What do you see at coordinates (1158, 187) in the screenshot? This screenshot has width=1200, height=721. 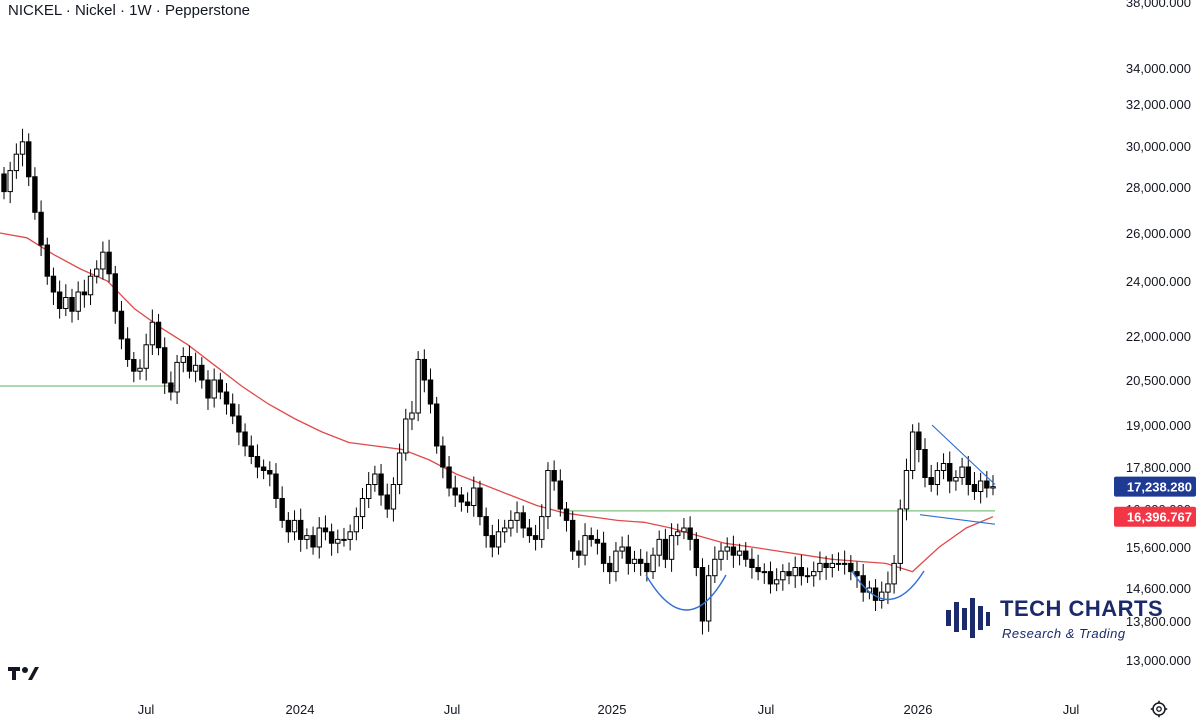 I see `y-tick-label: 28,000.000` at bounding box center [1158, 187].